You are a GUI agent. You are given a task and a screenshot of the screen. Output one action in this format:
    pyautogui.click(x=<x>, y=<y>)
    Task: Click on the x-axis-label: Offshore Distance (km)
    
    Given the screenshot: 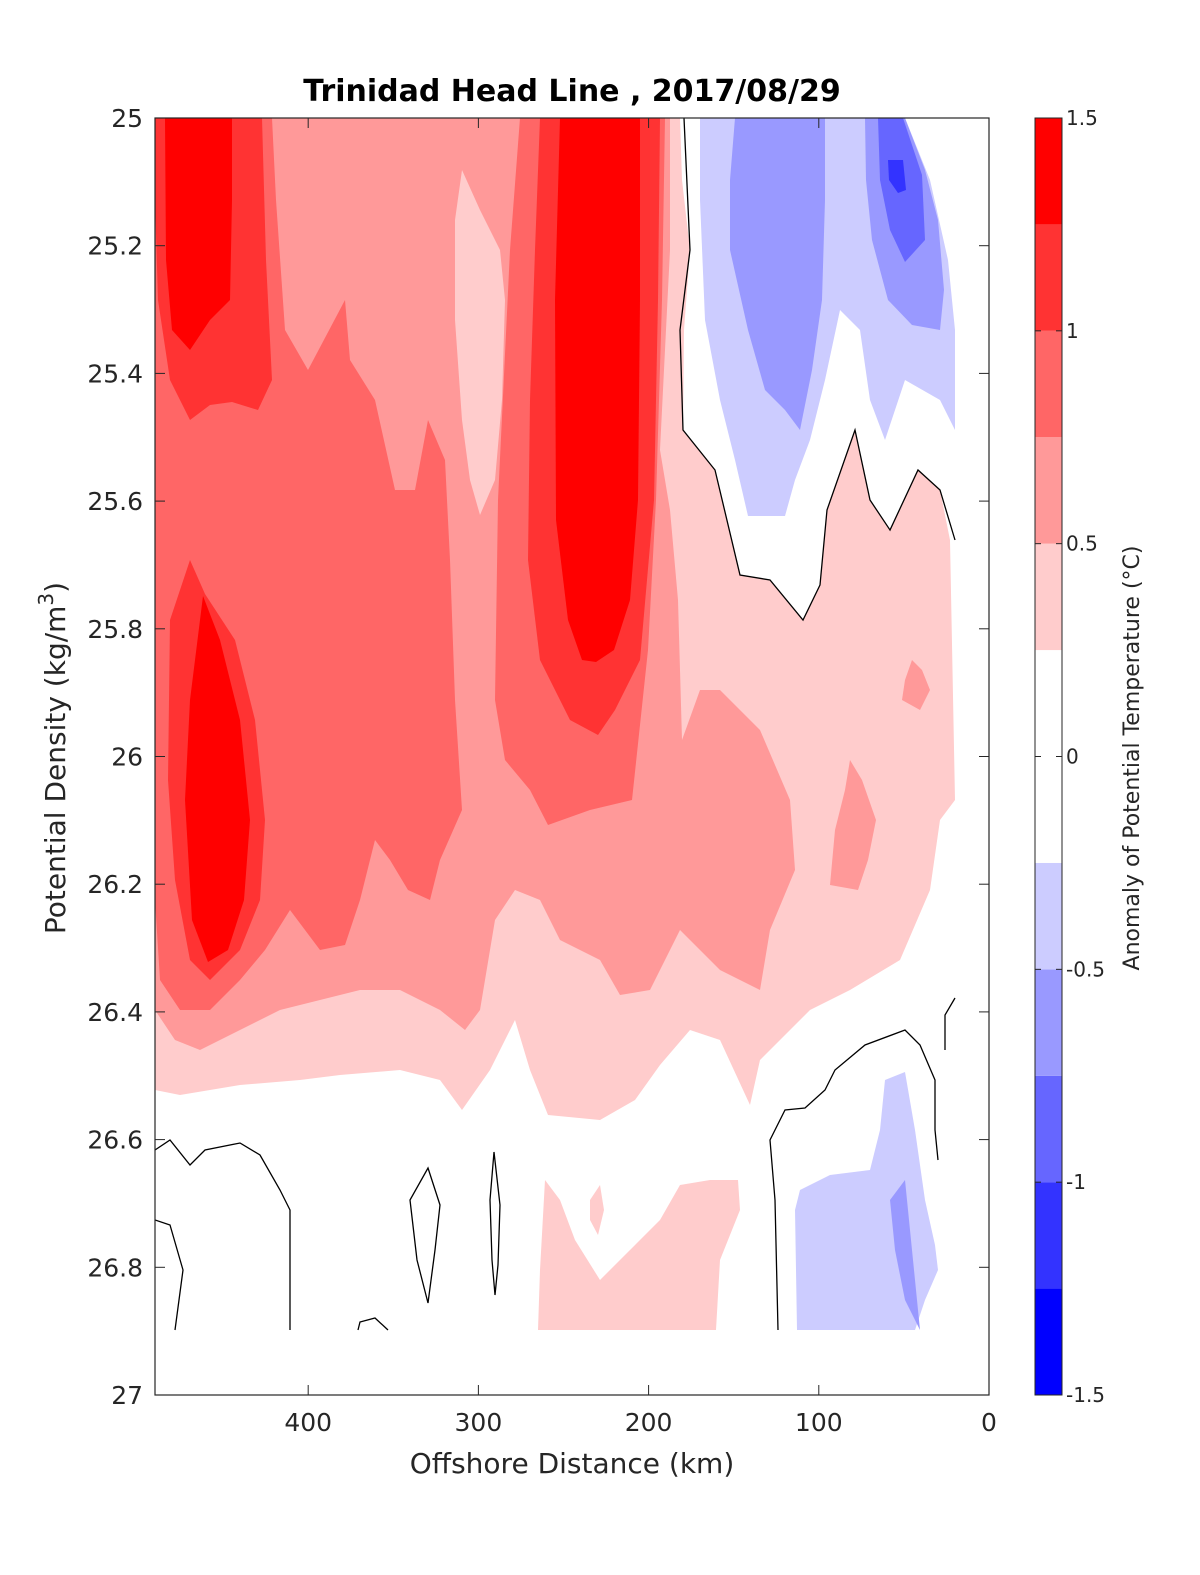 What is the action you would take?
    pyautogui.click(x=572, y=1463)
    